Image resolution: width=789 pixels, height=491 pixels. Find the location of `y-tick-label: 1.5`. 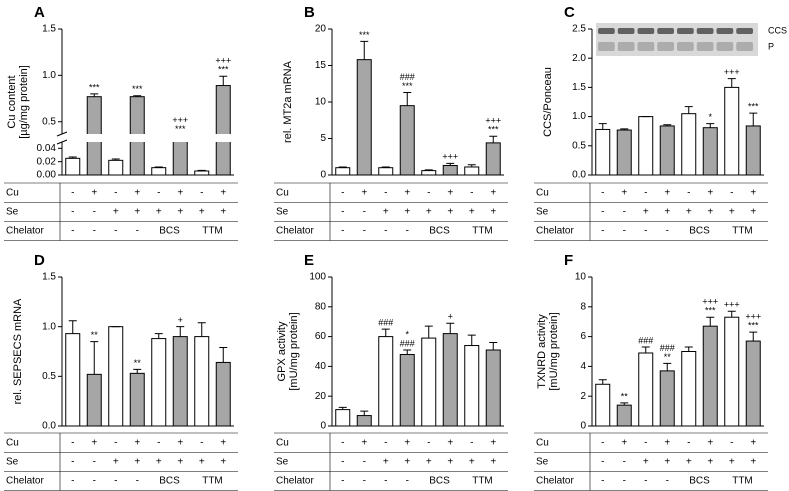

y-tick-label: 1.5 is located at coordinates (579, 87).